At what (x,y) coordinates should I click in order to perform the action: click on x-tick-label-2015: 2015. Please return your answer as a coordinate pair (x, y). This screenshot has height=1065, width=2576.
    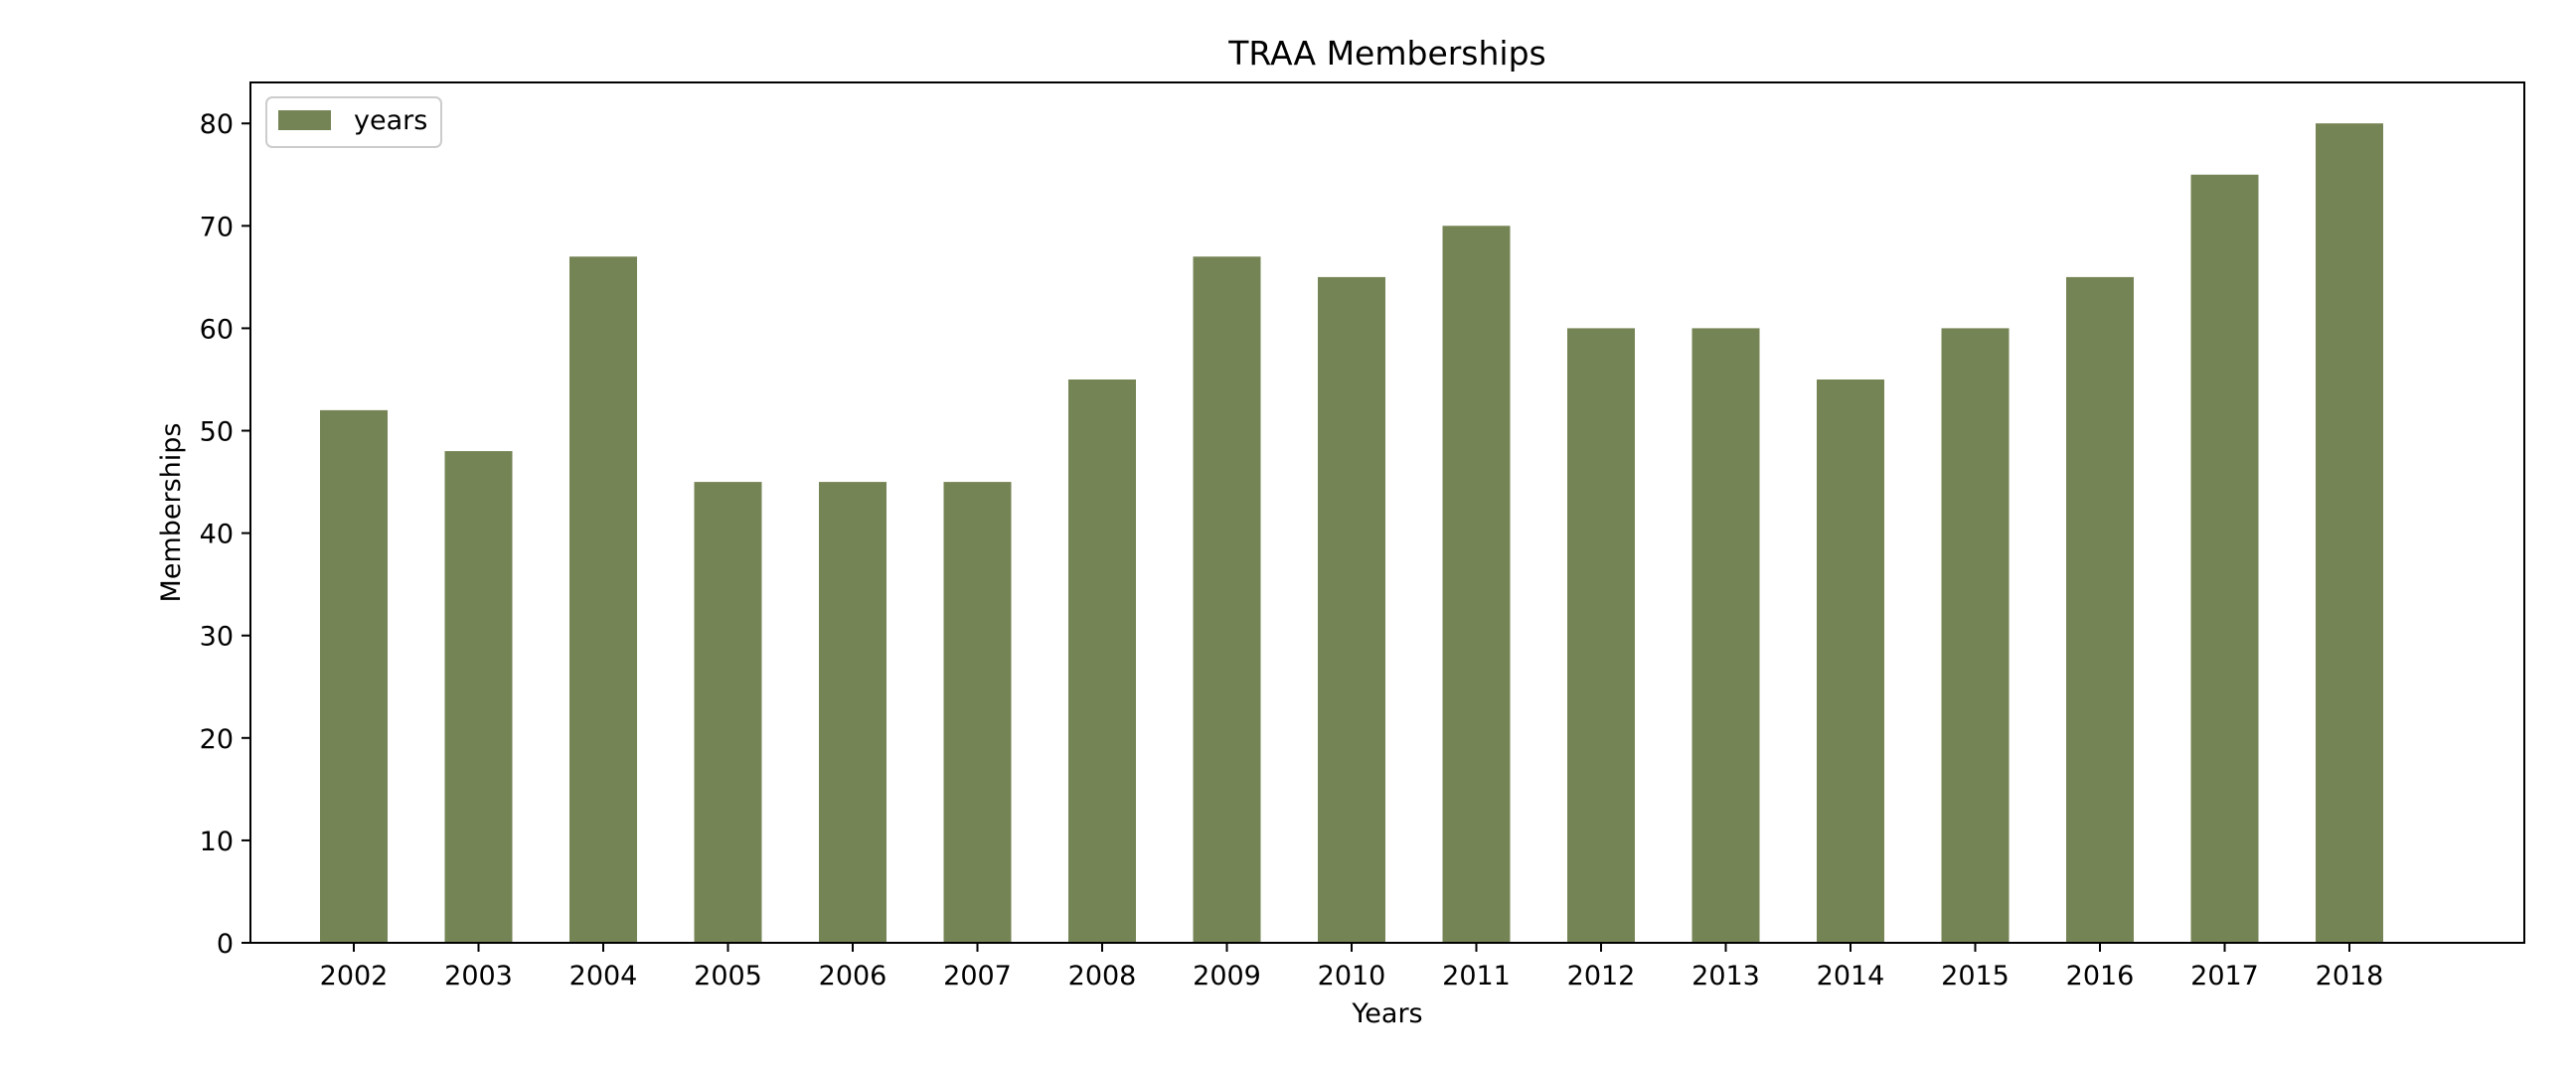
    Looking at the image, I should click on (1975, 976).